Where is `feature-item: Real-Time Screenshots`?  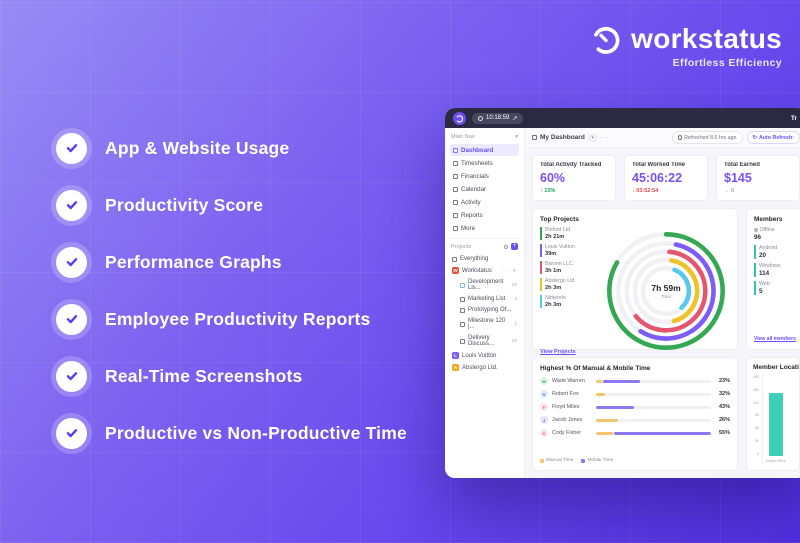 feature-item: Real-Time Screenshots is located at coordinates (231, 376).